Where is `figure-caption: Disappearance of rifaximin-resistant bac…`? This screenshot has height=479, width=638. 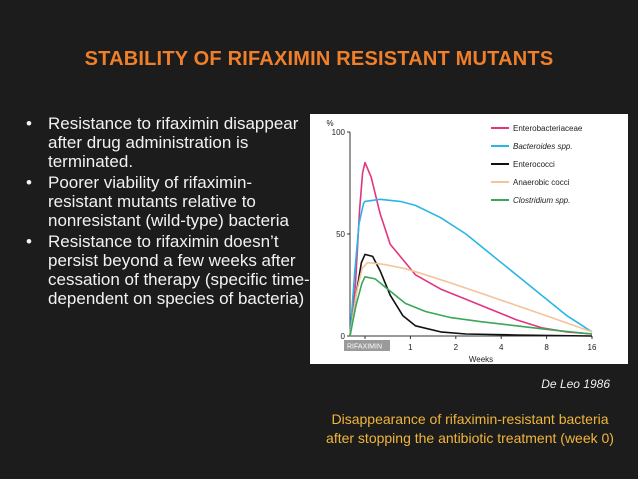 figure-caption: Disappearance of rifaximin-resistant bac… is located at coordinates (470, 428).